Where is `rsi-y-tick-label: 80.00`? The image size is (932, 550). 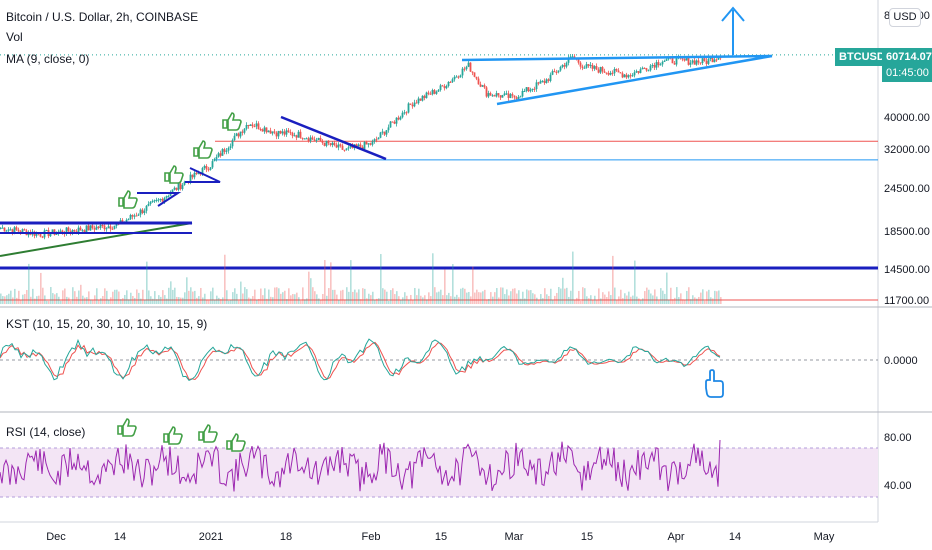 rsi-y-tick-label: 80.00 is located at coordinates (898, 438).